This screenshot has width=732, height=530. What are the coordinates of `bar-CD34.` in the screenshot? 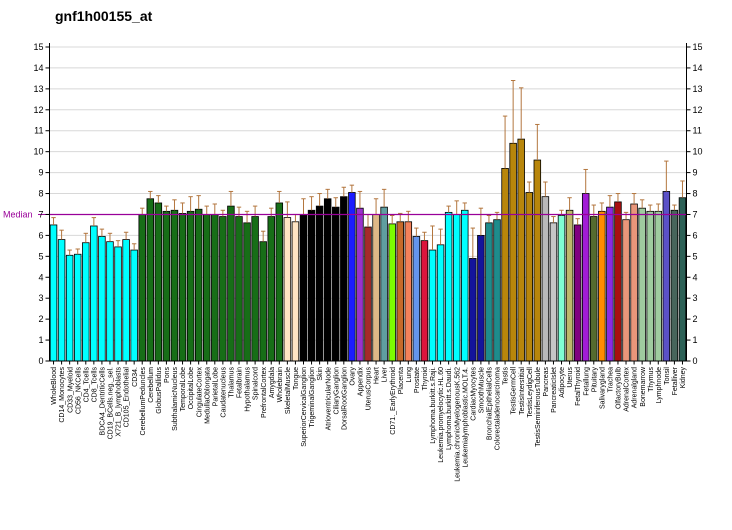 It's located at (134, 305).